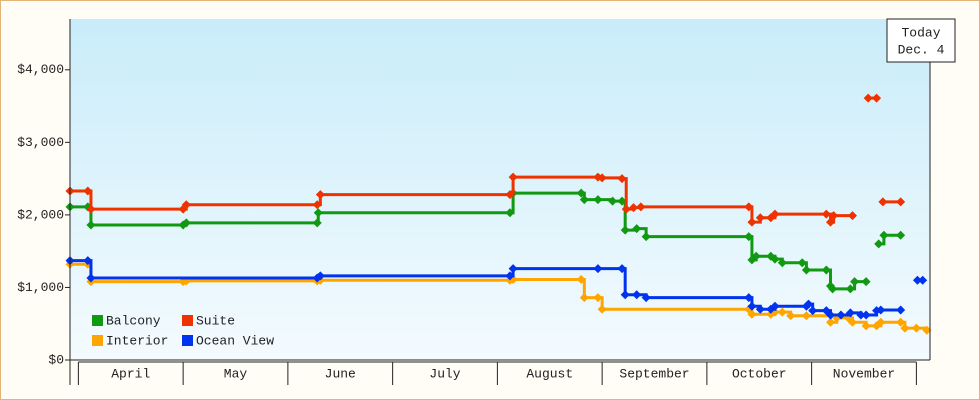  What do you see at coordinates (549, 373) in the screenshot?
I see `x-tick-label: August` at bounding box center [549, 373].